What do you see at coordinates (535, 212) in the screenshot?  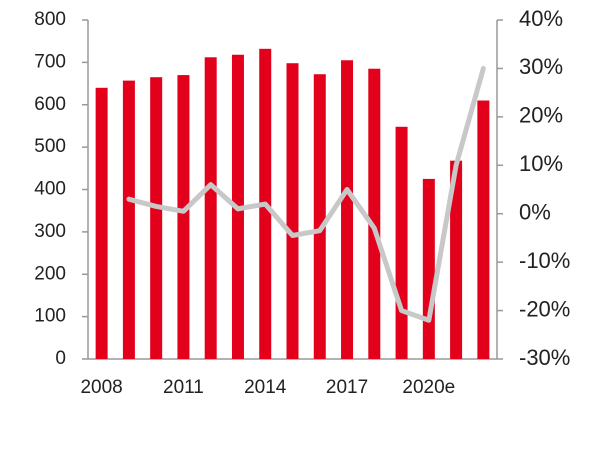 I see `y2-tick-label: 0%` at bounding box center [535, 212].